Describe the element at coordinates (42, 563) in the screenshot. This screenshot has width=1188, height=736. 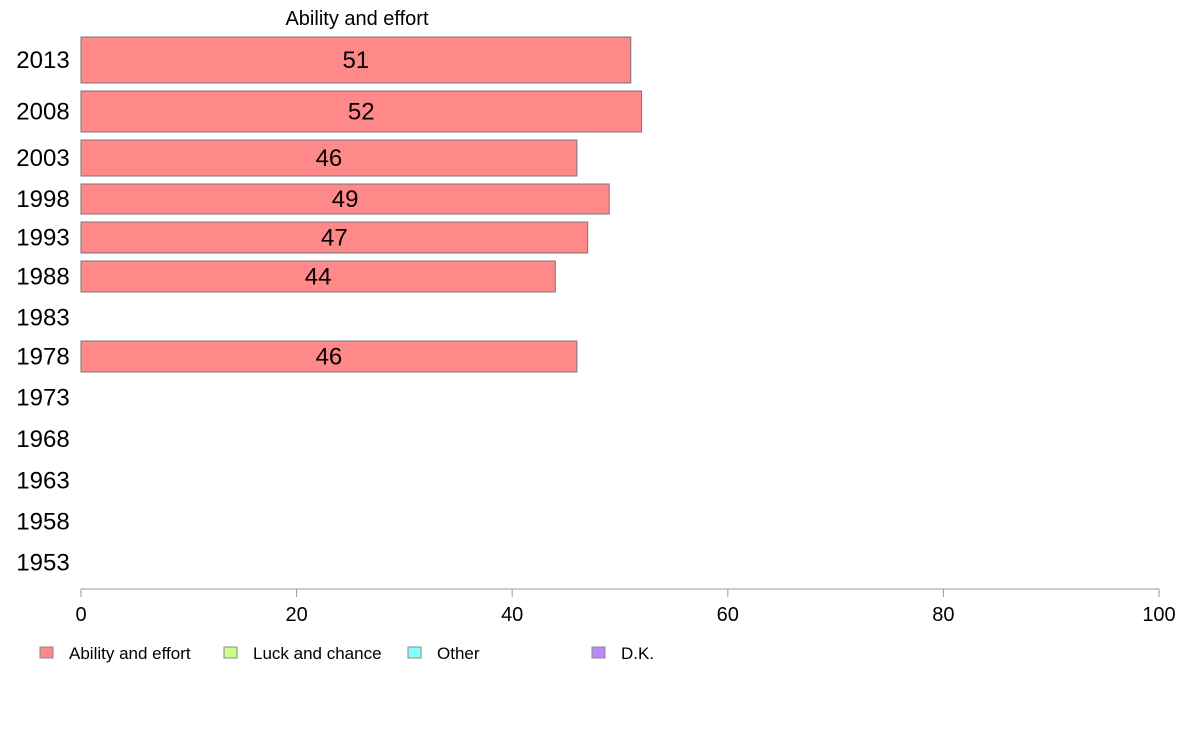
I see `y-tick-label: 1953` at that location.